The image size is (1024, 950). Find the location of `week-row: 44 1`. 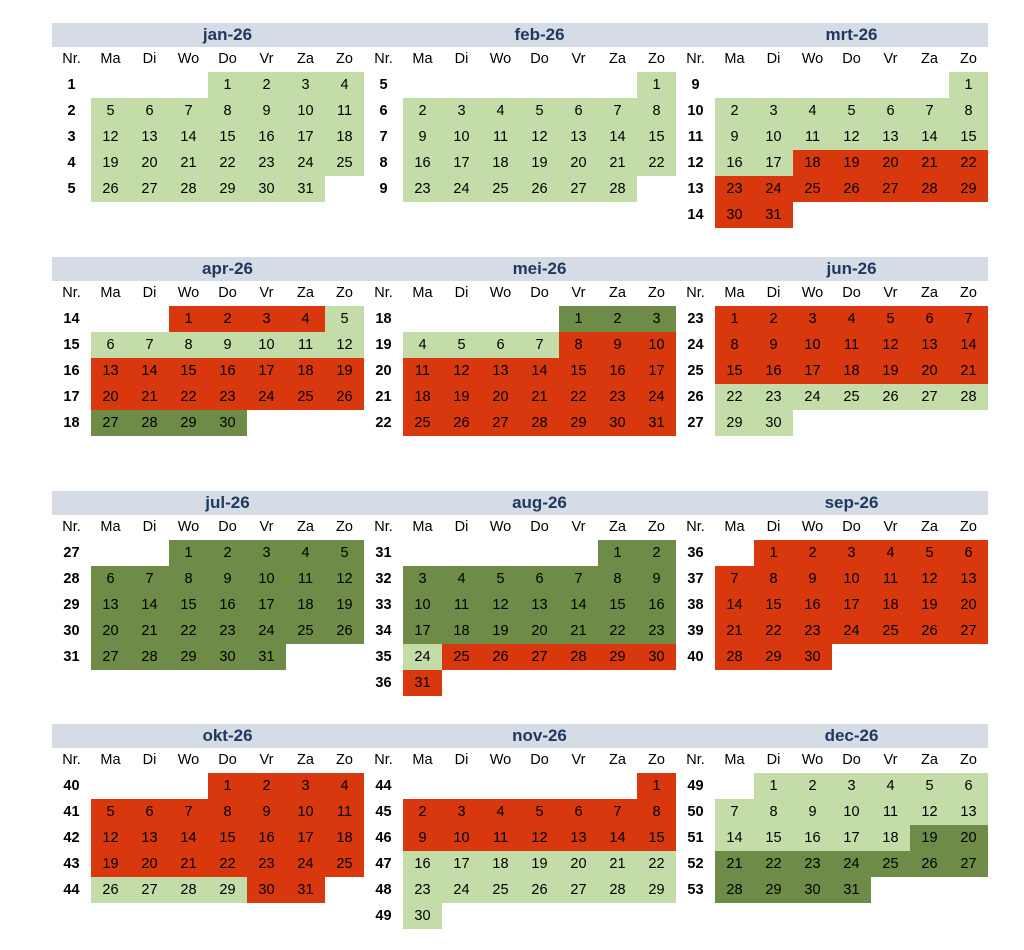

week-row: 44 1 is located at coordinates (520, 786).